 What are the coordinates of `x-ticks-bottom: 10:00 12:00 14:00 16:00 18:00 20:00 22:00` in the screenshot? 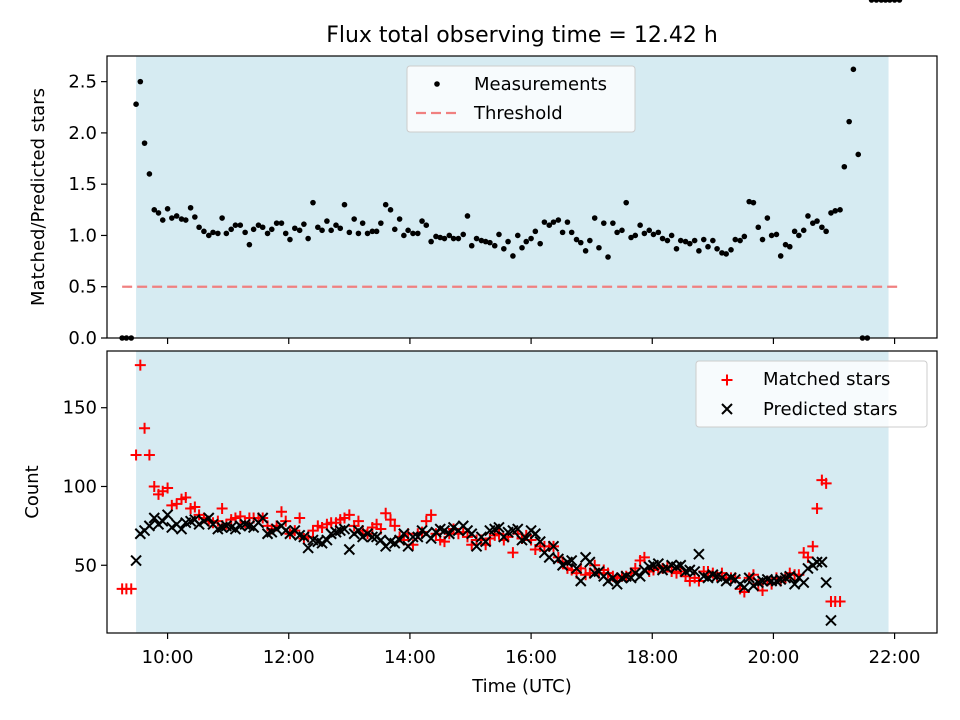 It's located at (531, 650).